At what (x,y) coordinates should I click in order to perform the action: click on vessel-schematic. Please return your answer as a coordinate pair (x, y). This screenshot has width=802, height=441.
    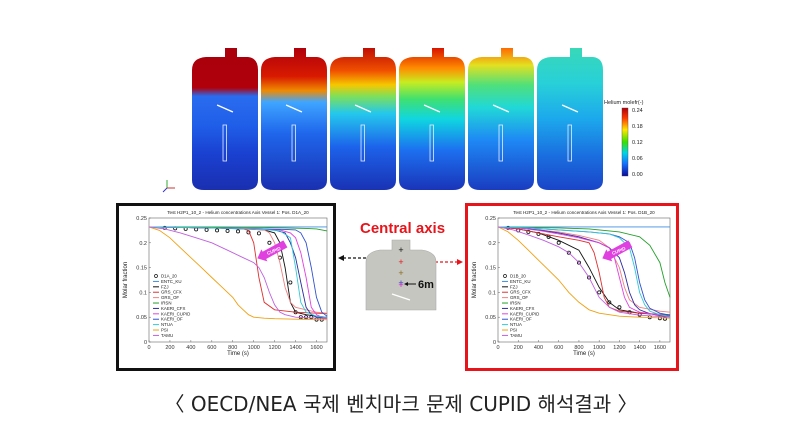
    Looking at the image, I should click on (401, 275).